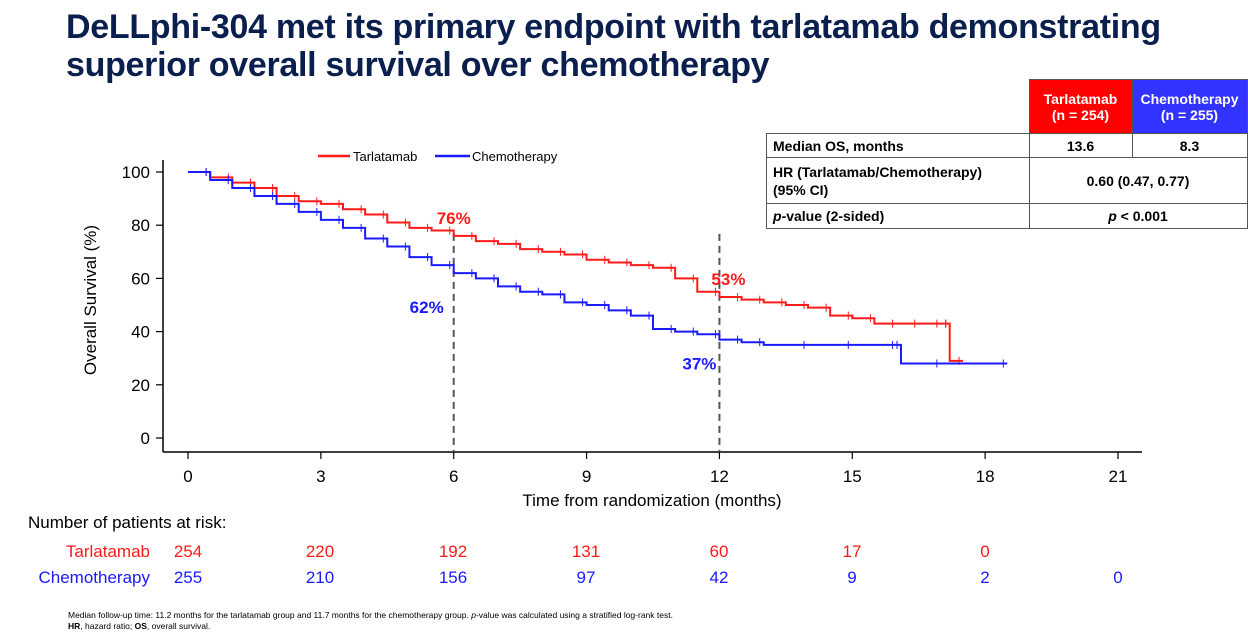 The width and height of the screenshot is (1248, 636). What do you see at coordinates (1112, 216) in the screenshot?
I see `p-value-italic: p` at bounding box center [1112, 216].